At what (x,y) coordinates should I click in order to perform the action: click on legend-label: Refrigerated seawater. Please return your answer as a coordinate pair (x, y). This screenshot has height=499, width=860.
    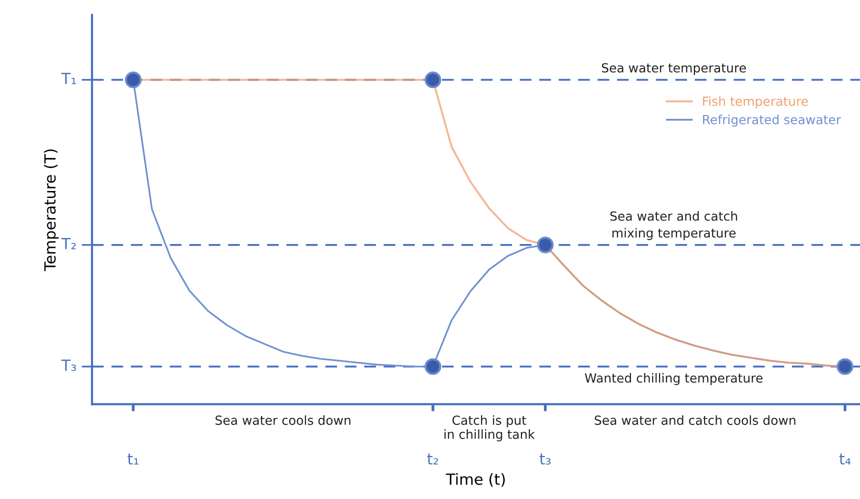
    Looking at the image, I should click on (772, 120).